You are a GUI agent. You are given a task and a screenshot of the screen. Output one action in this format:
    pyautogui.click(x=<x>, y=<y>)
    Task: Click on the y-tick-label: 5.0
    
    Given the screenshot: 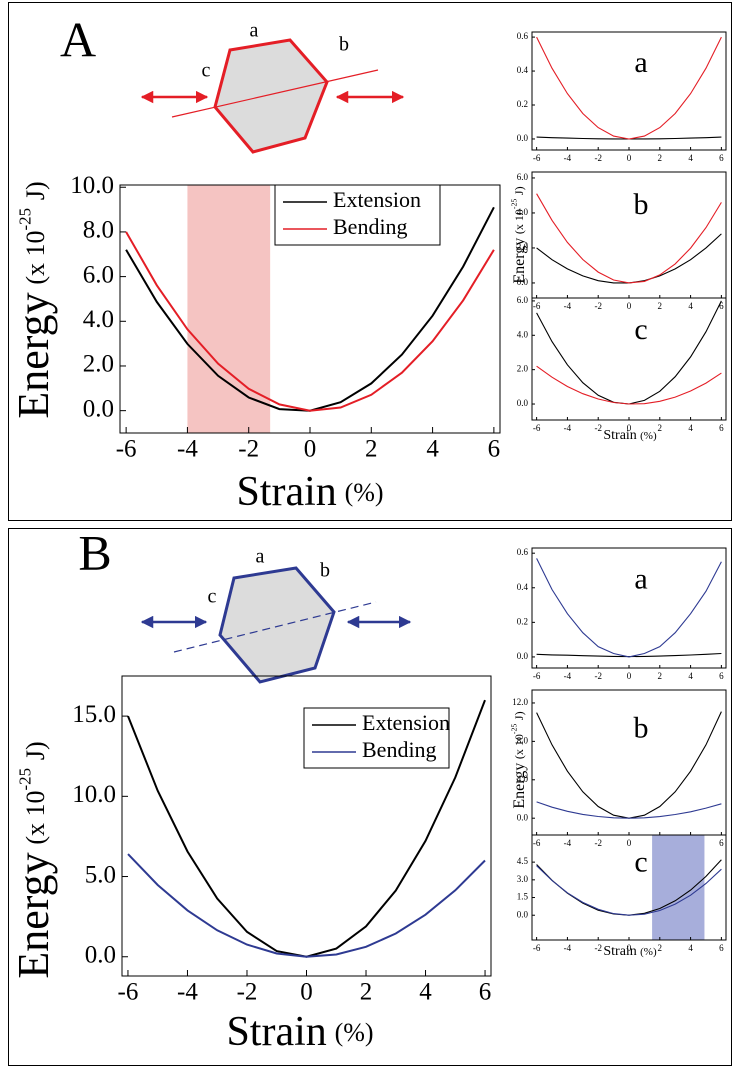 What is the action you would take?
    pyautogui.click(x=100, y=874)
    